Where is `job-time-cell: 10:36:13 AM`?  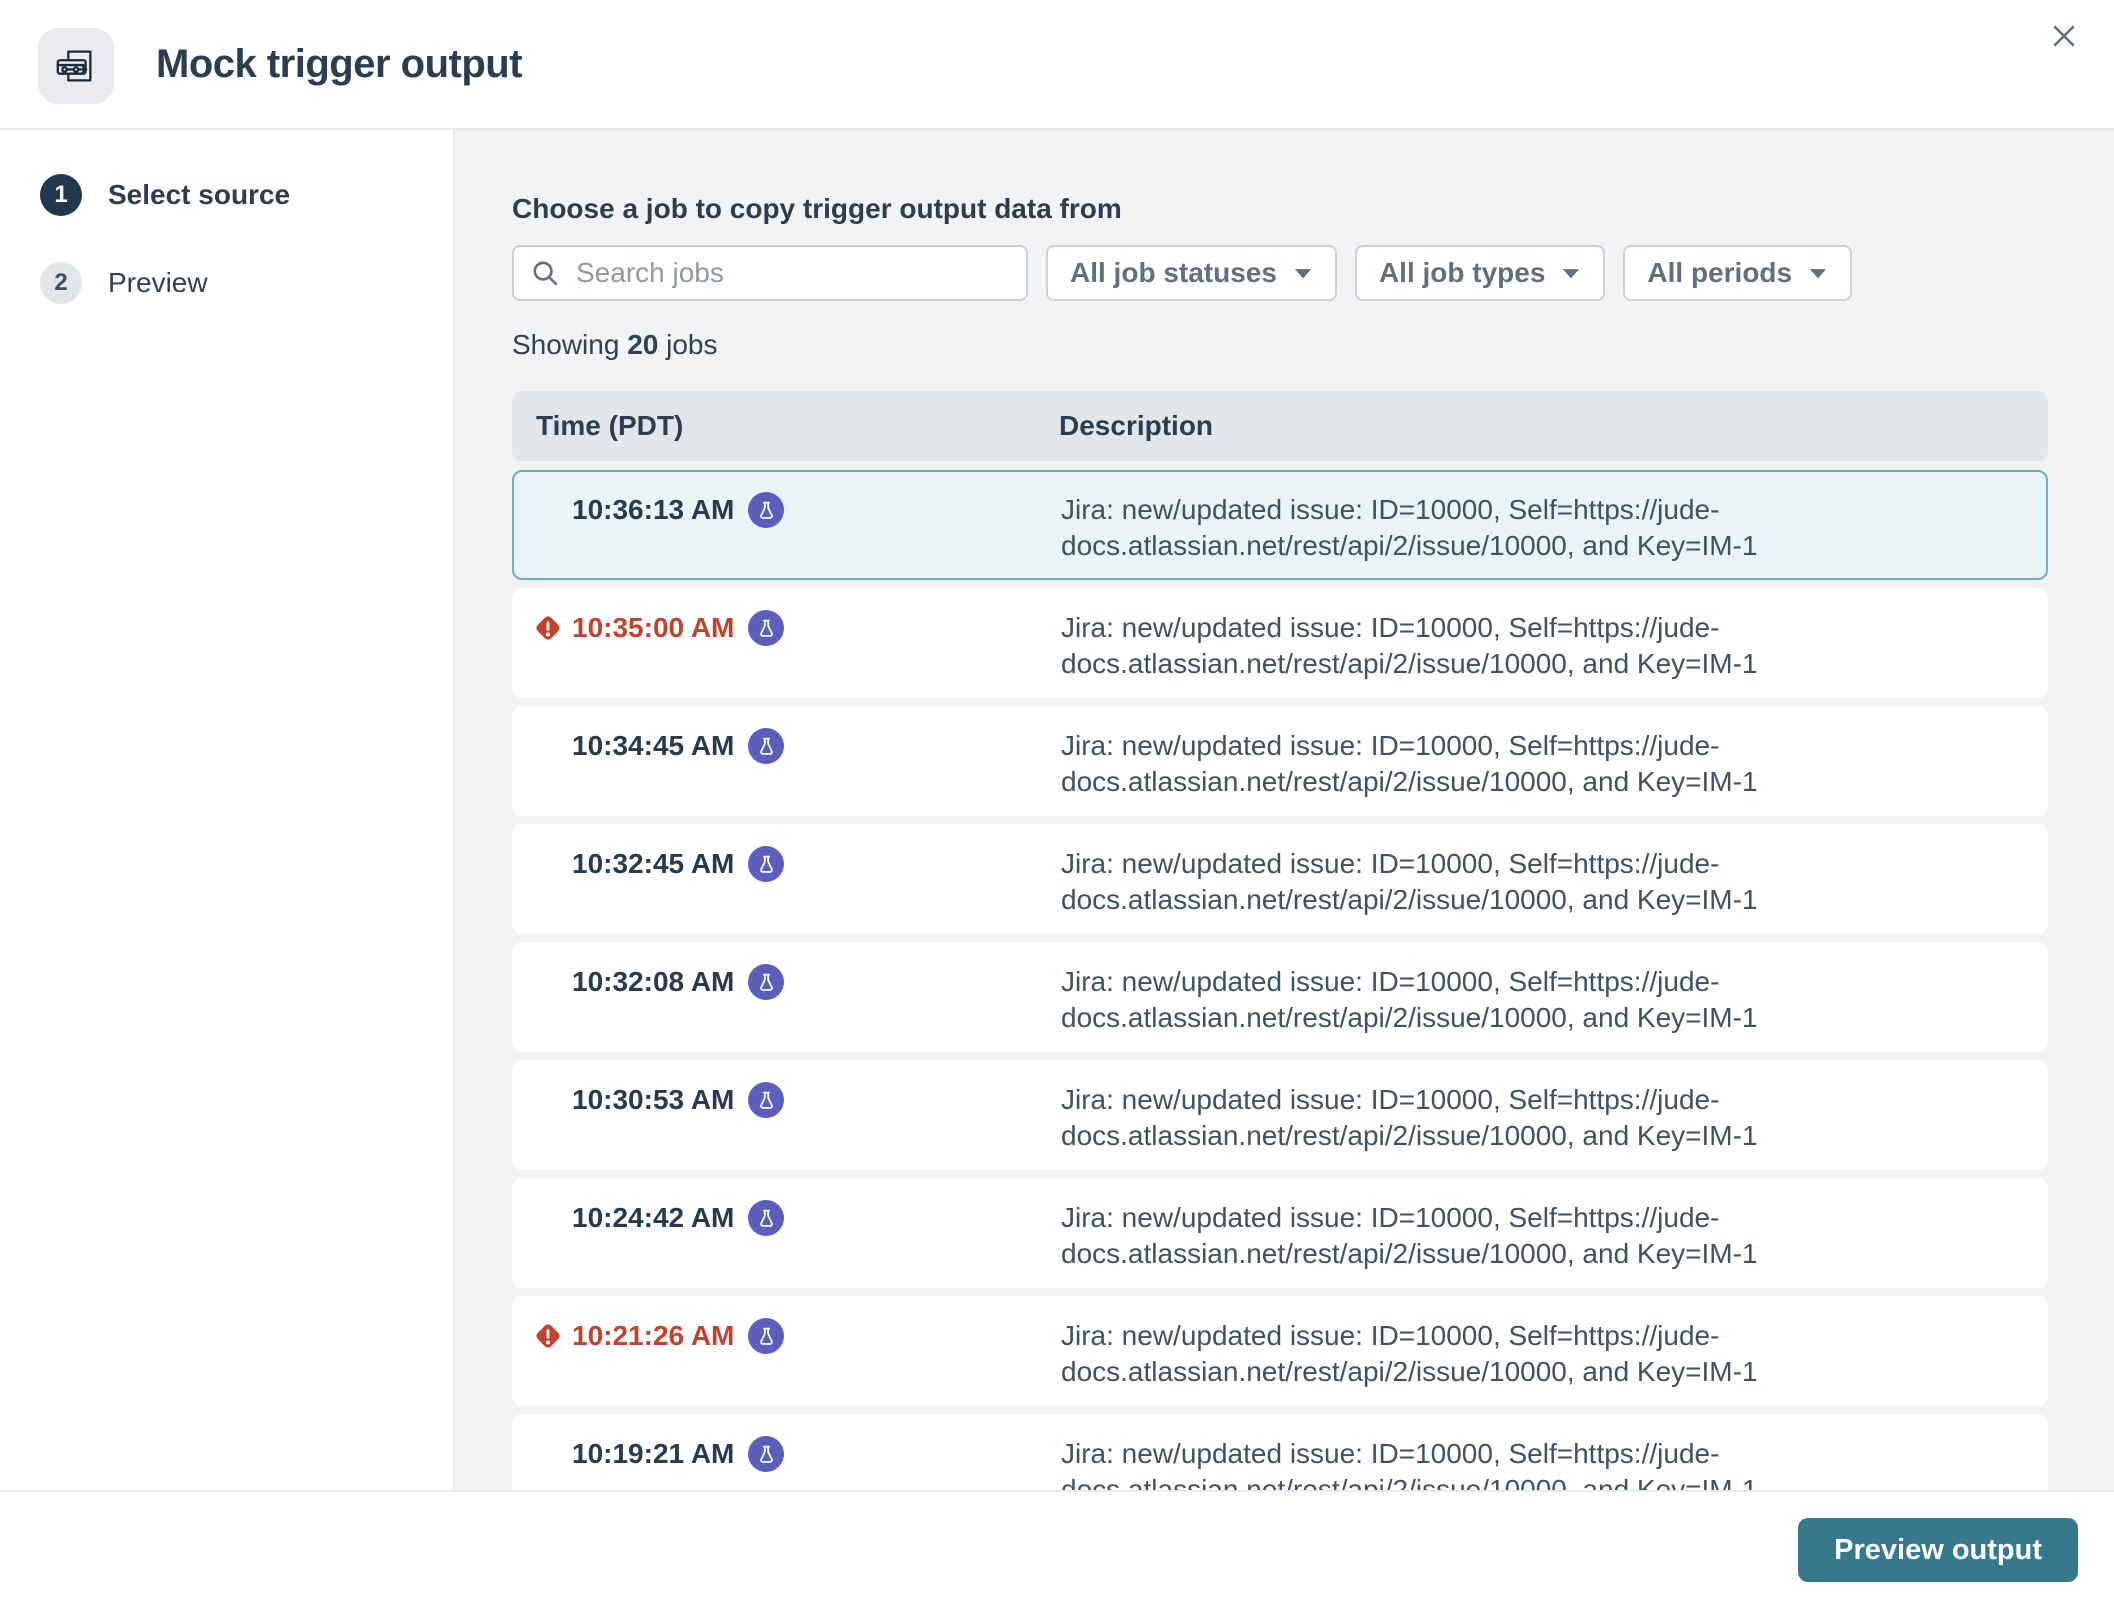 job-time-cell: 10:36:13 AM is located at coordinates (787, 528).